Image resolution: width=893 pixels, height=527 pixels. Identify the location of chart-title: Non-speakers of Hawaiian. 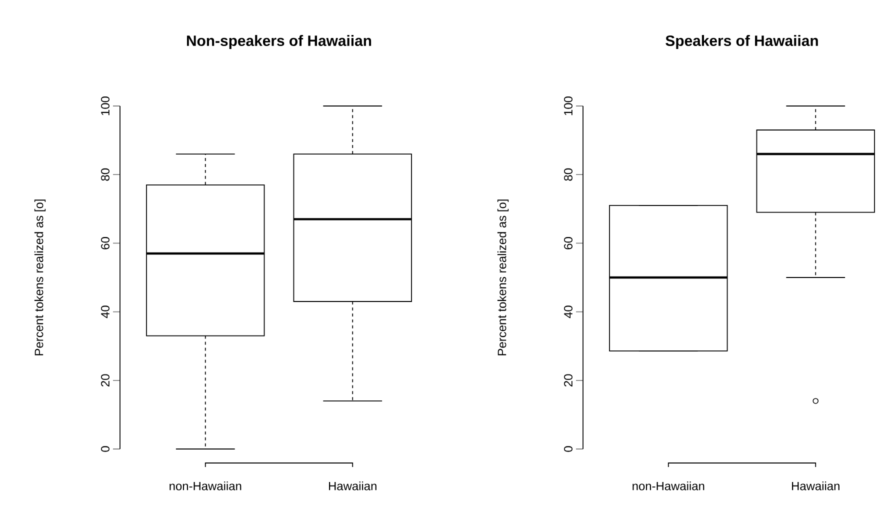
(279, 42).